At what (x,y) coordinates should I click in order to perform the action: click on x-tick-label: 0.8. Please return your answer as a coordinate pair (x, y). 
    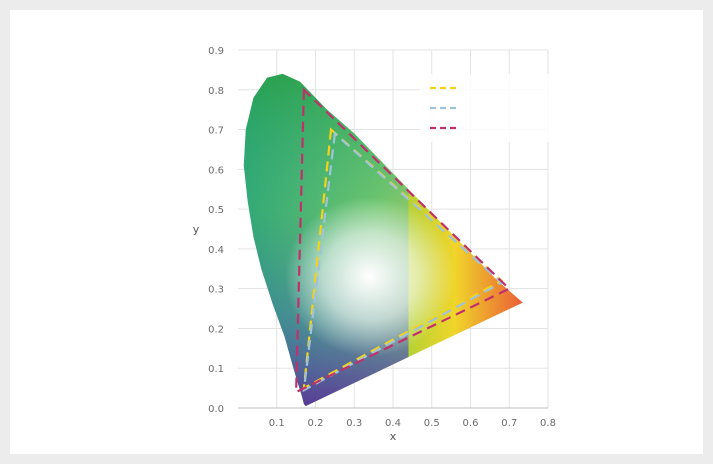
    Looking at the image, I should click on (548, 423).